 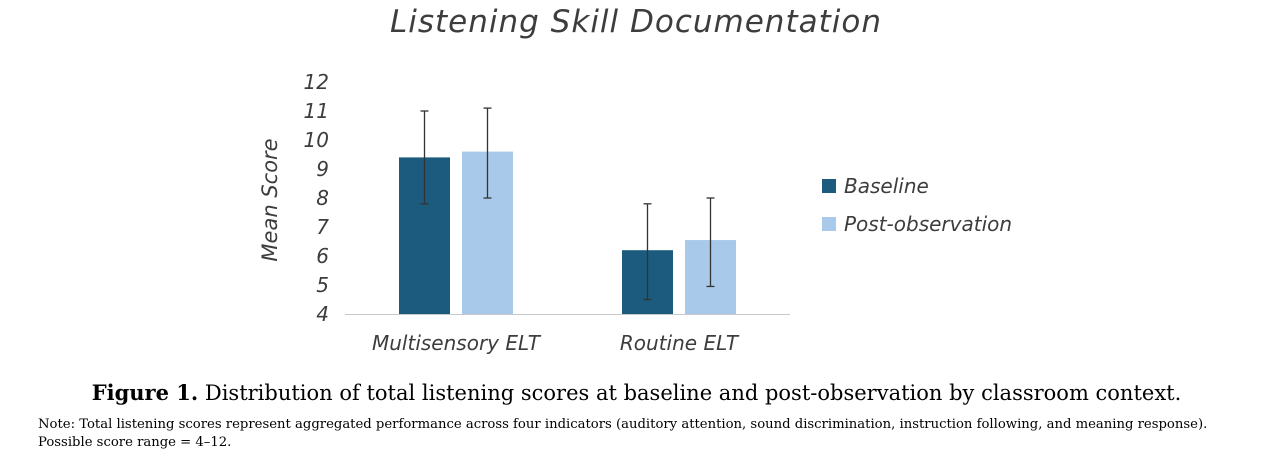 I want to click on x-tick-label: Multisensory ELT, so click(x=457, y=343).